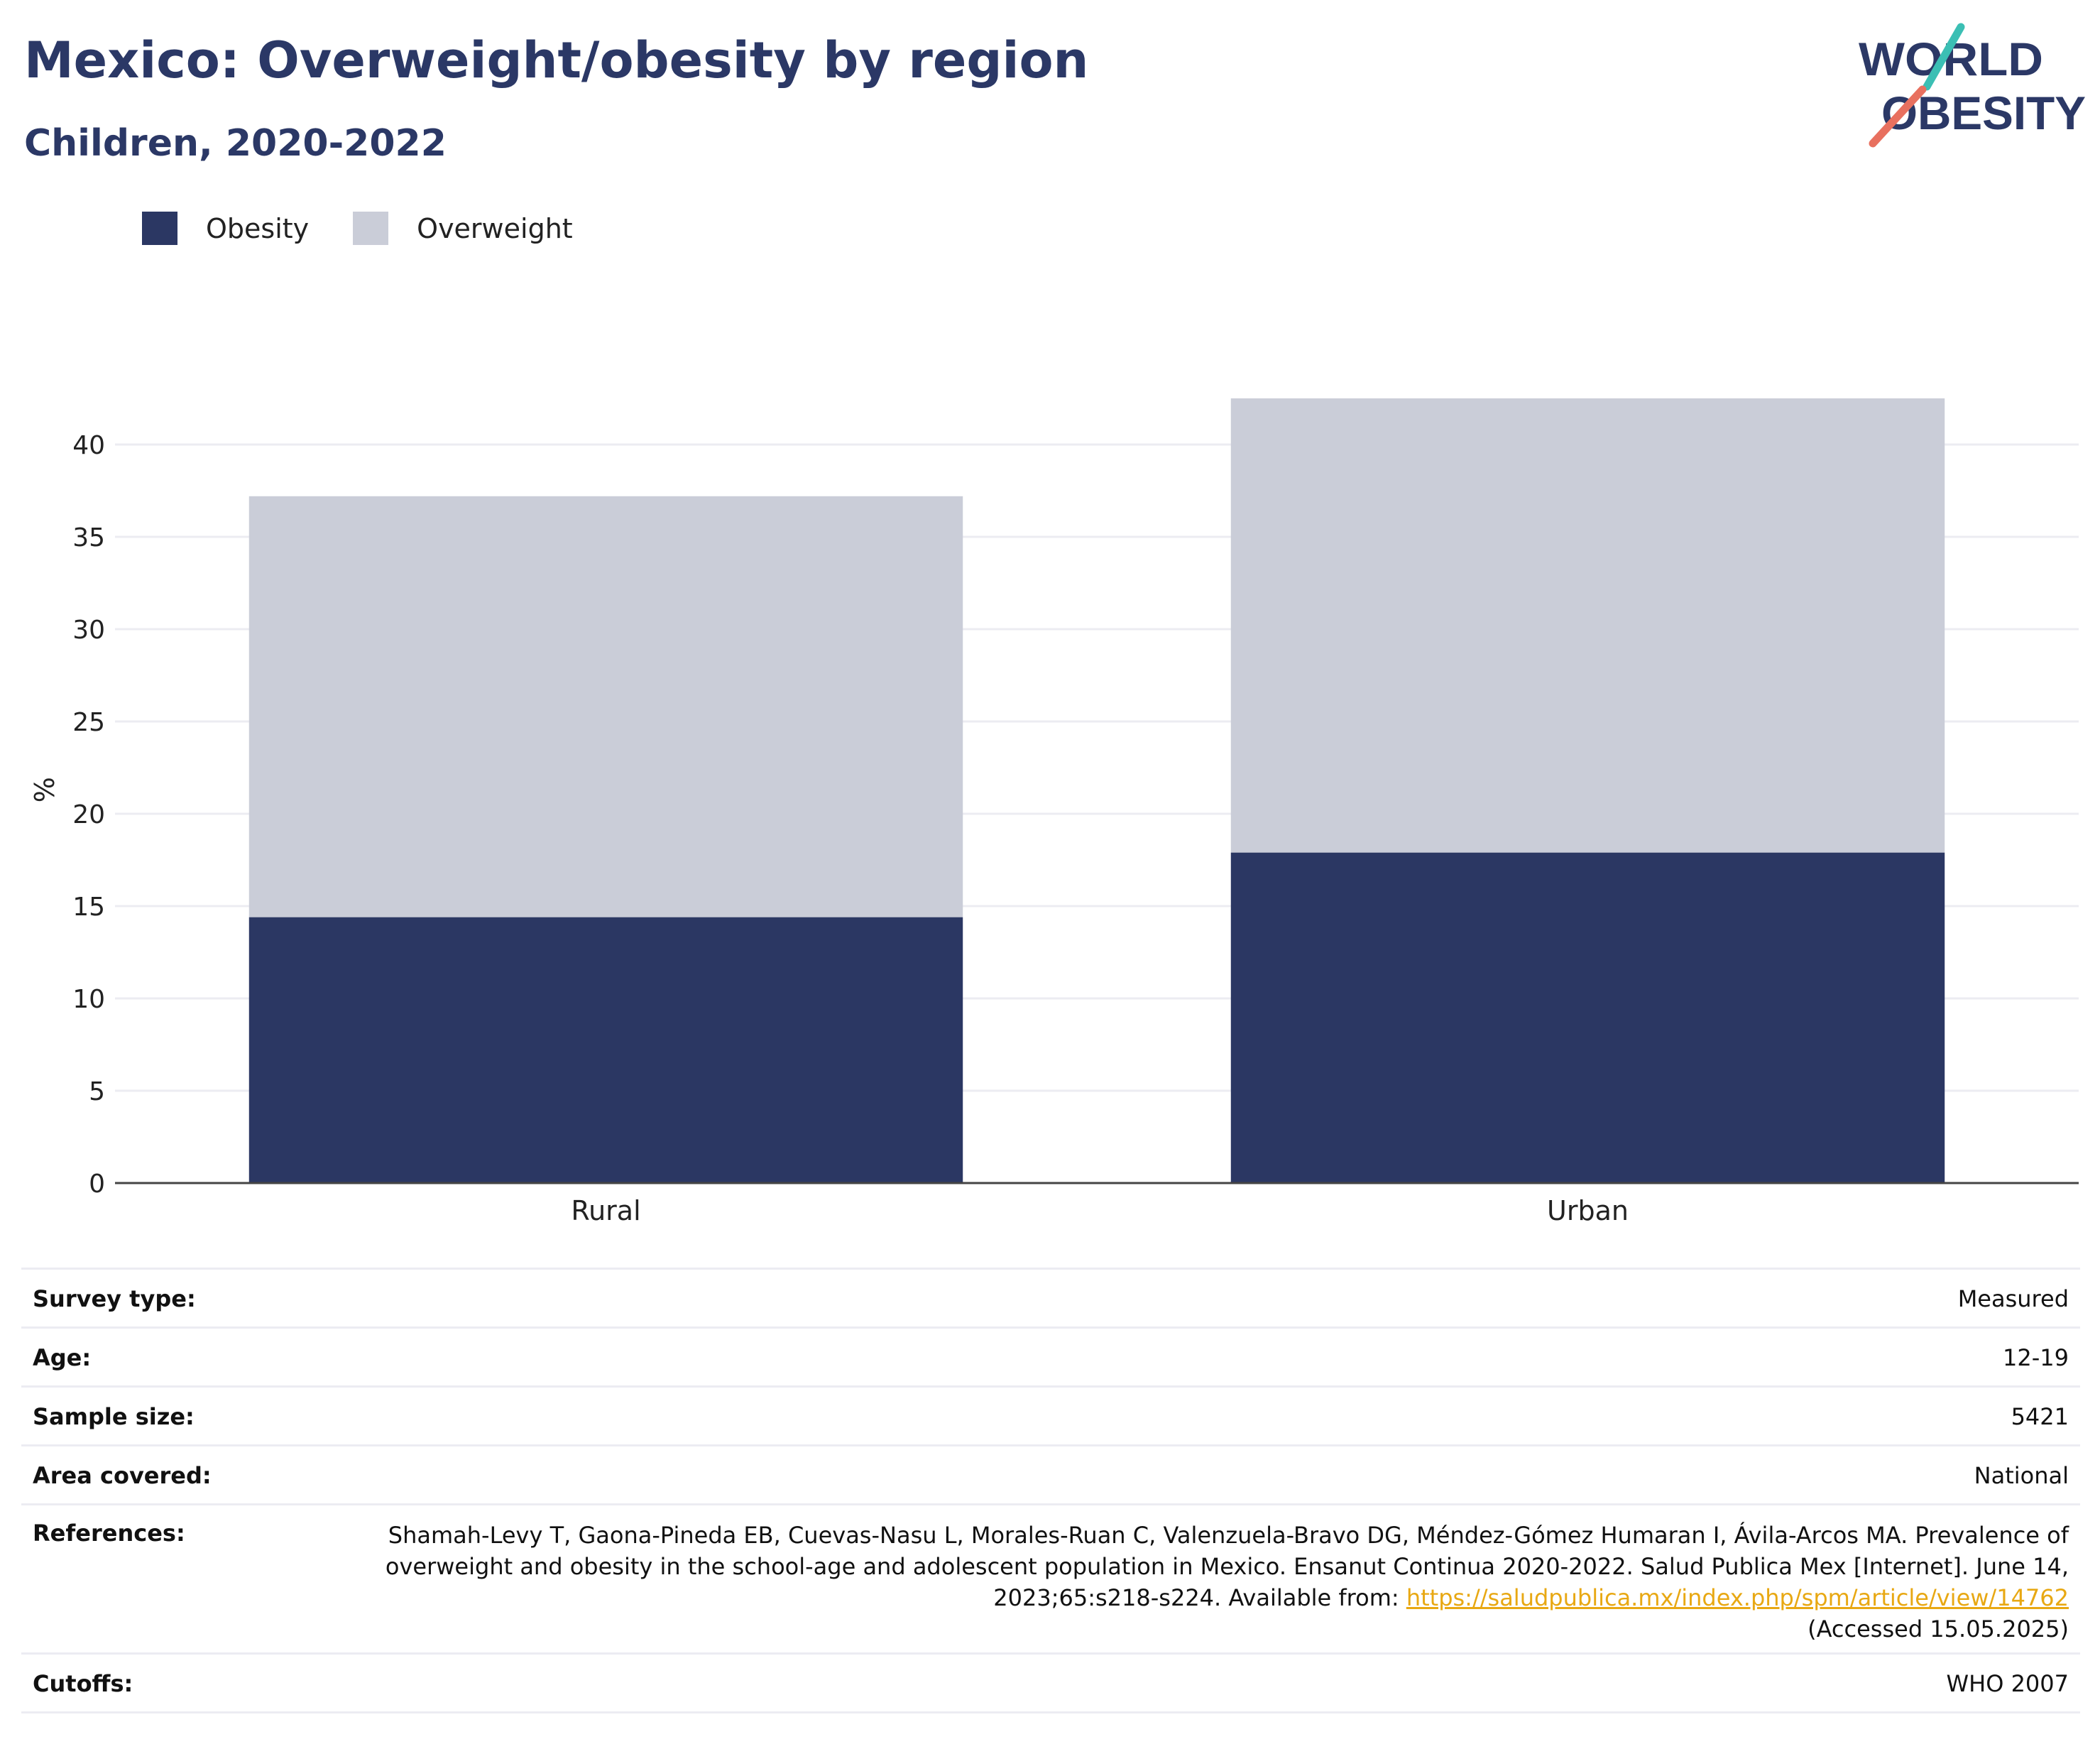  Describe the element at coordinates (83, 1683) in the screenshot. I see `meta-label-cutoffs: Cutoffs:` at that location.